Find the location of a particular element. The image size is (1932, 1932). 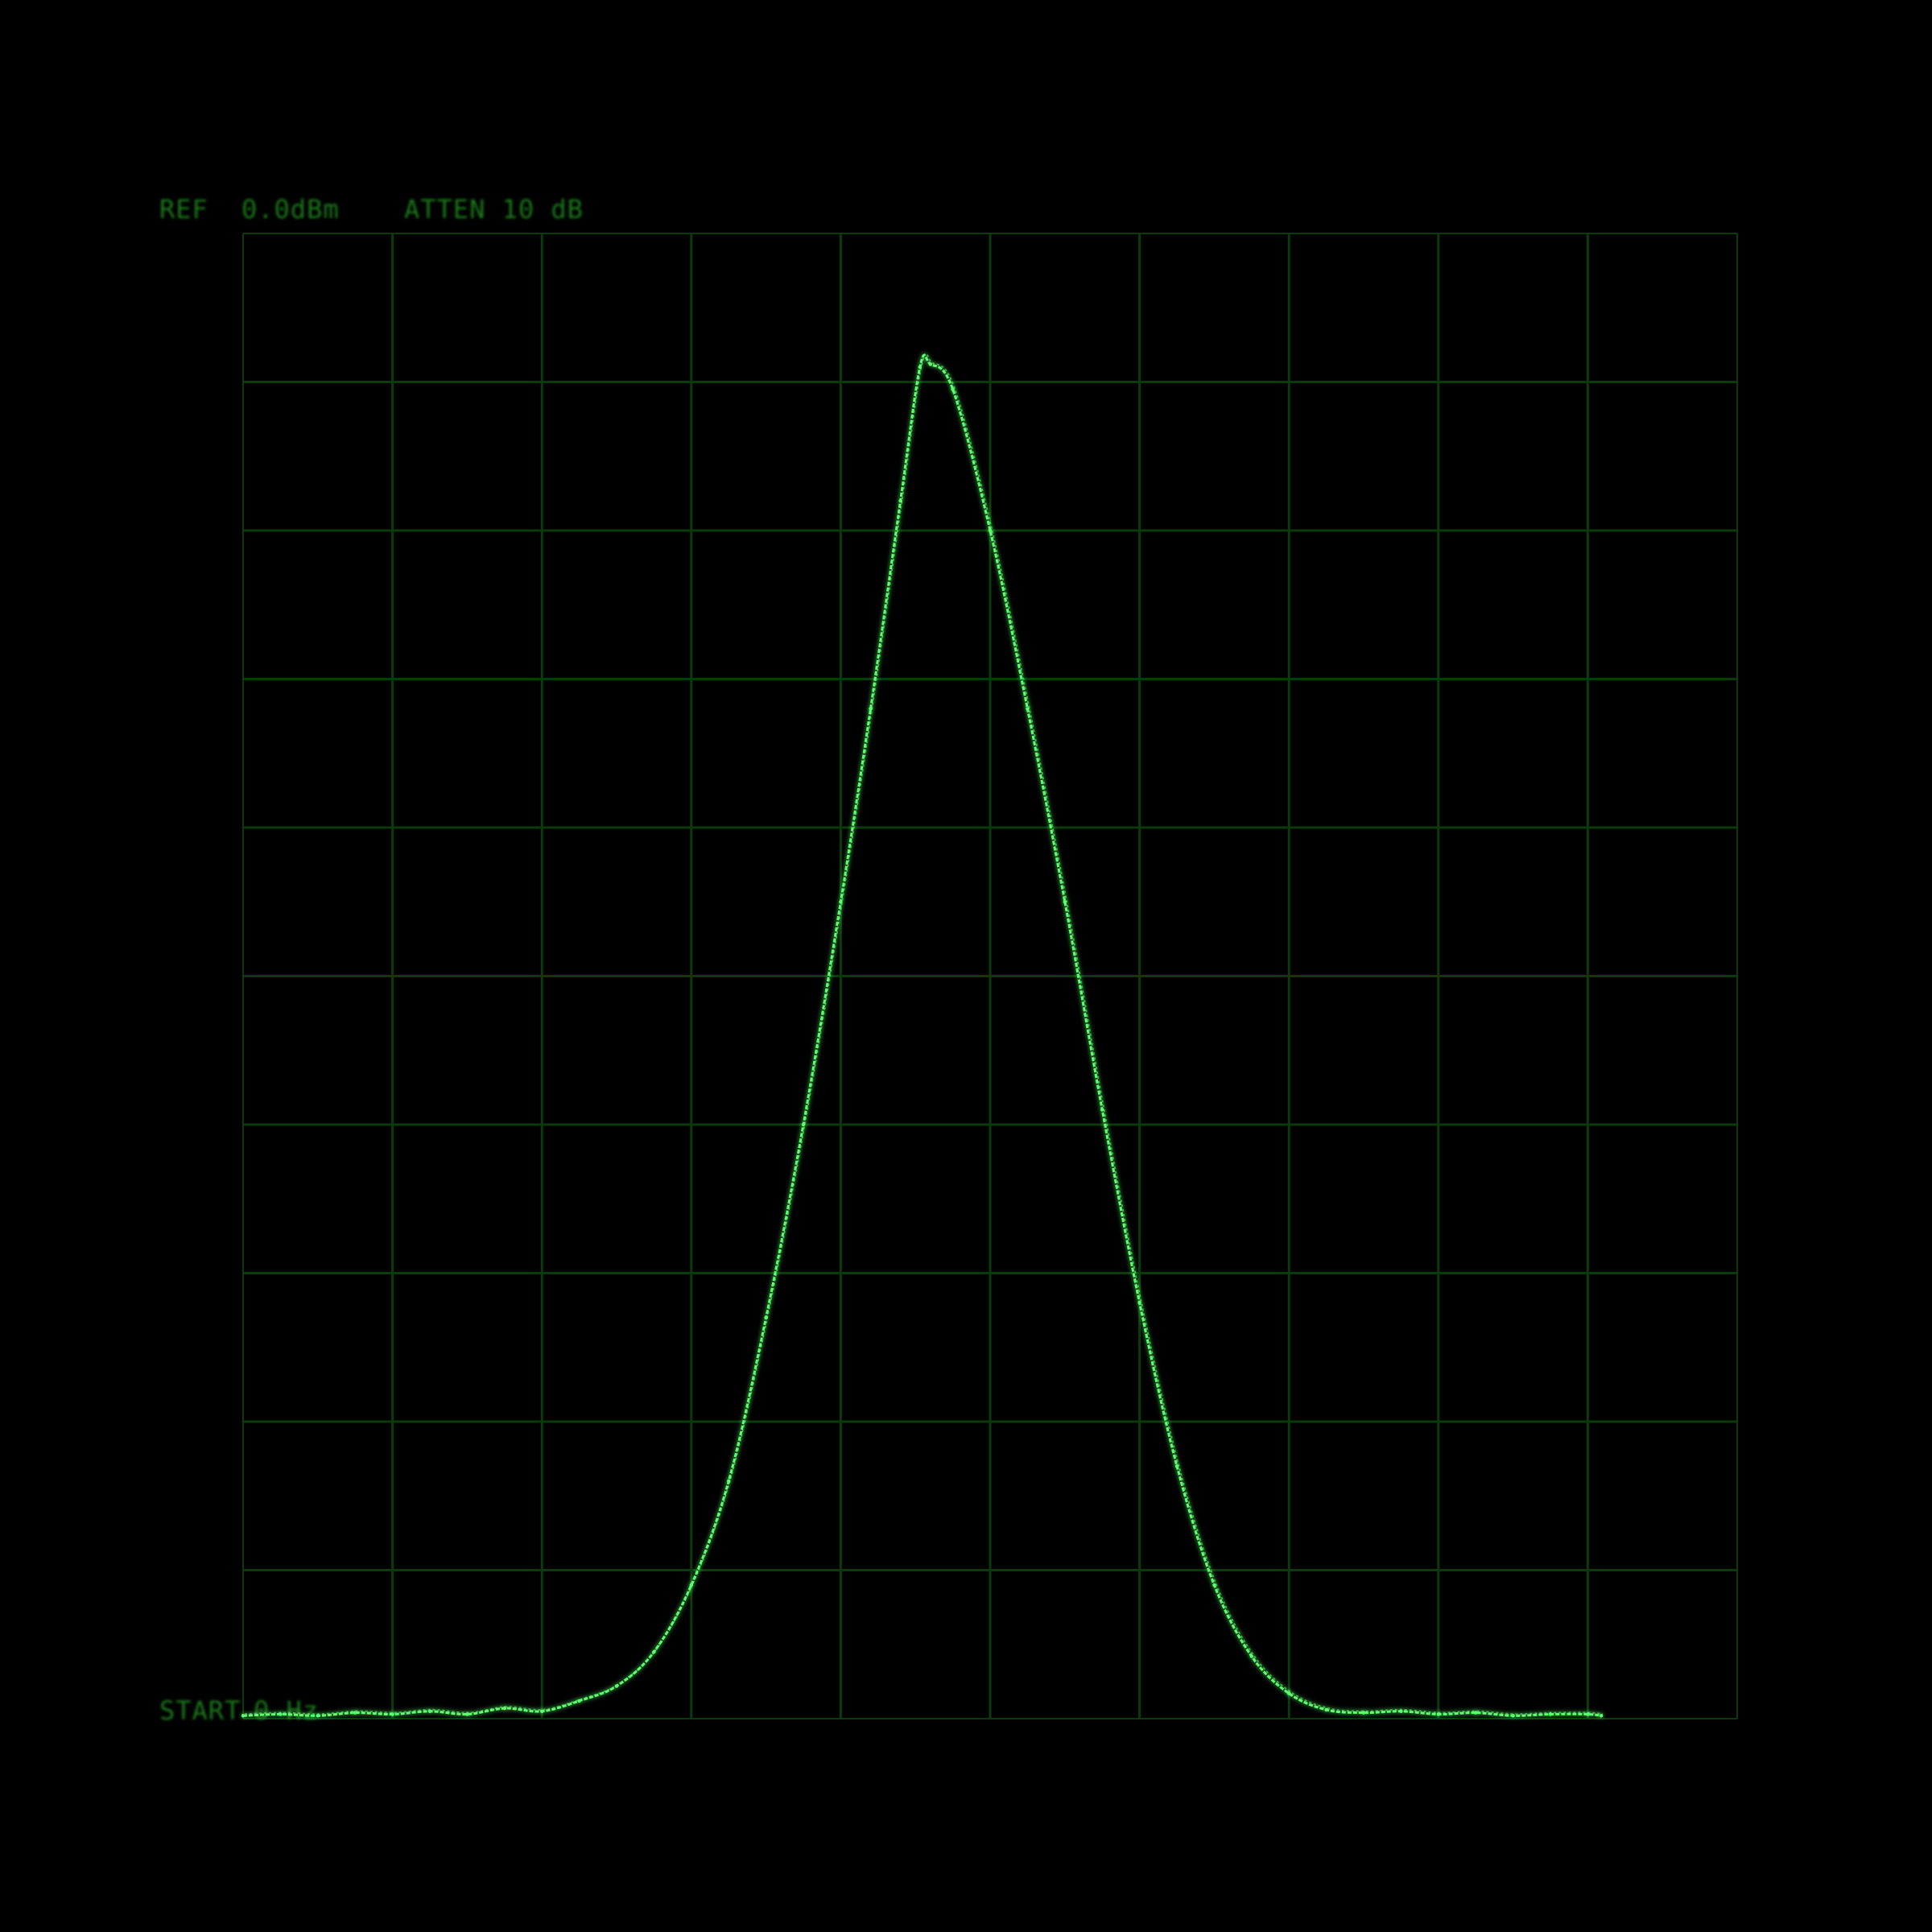

ref-label: REF is located at coordinates (183, 209).